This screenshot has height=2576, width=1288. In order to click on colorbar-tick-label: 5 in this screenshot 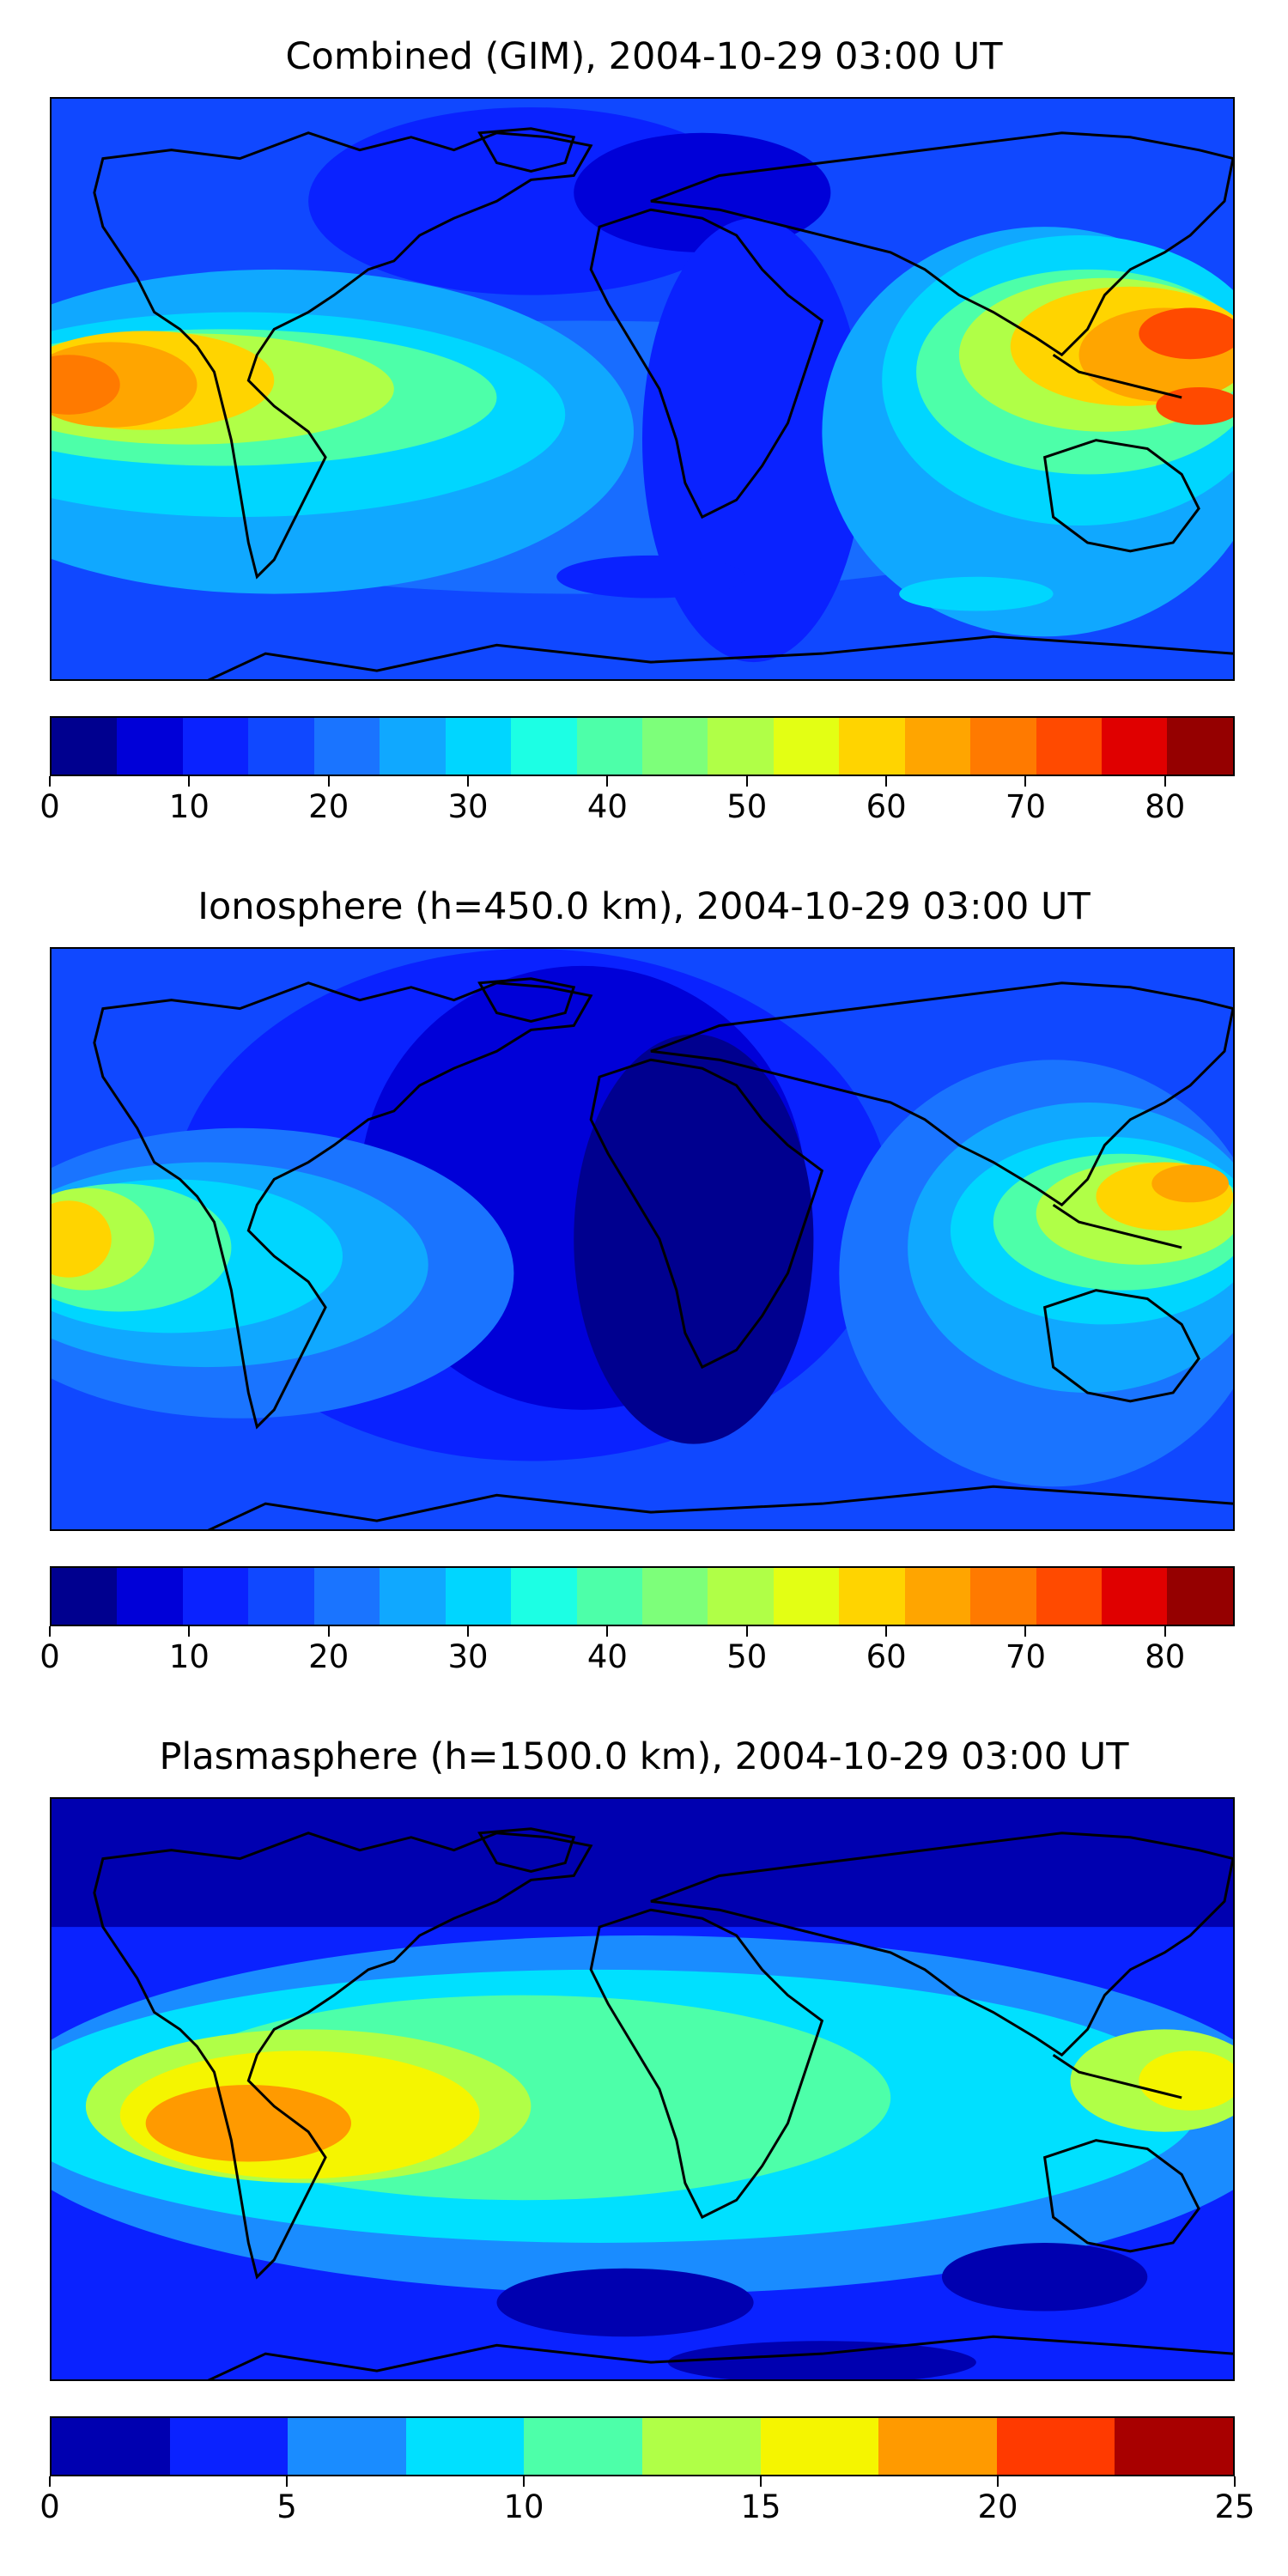, I will do `click(286, 2507)`.